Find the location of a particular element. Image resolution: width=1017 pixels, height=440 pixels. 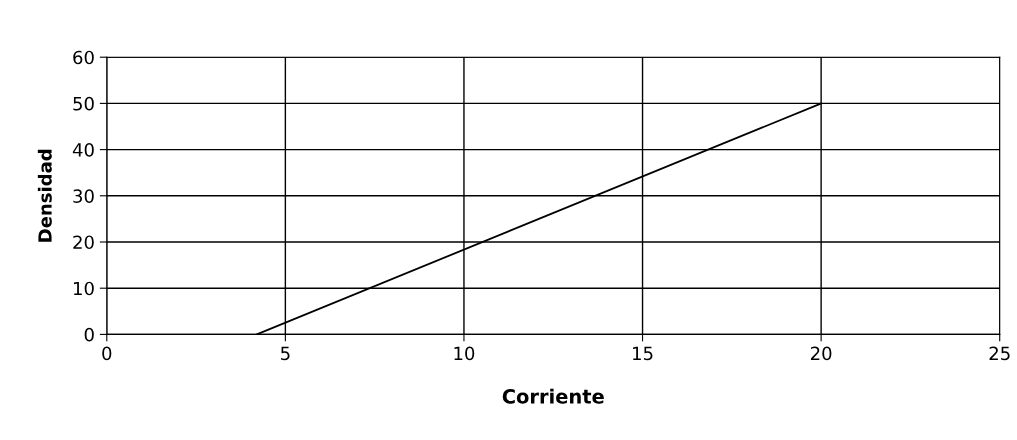

y-tick-label: 10 is located at coordinates (83, 288).